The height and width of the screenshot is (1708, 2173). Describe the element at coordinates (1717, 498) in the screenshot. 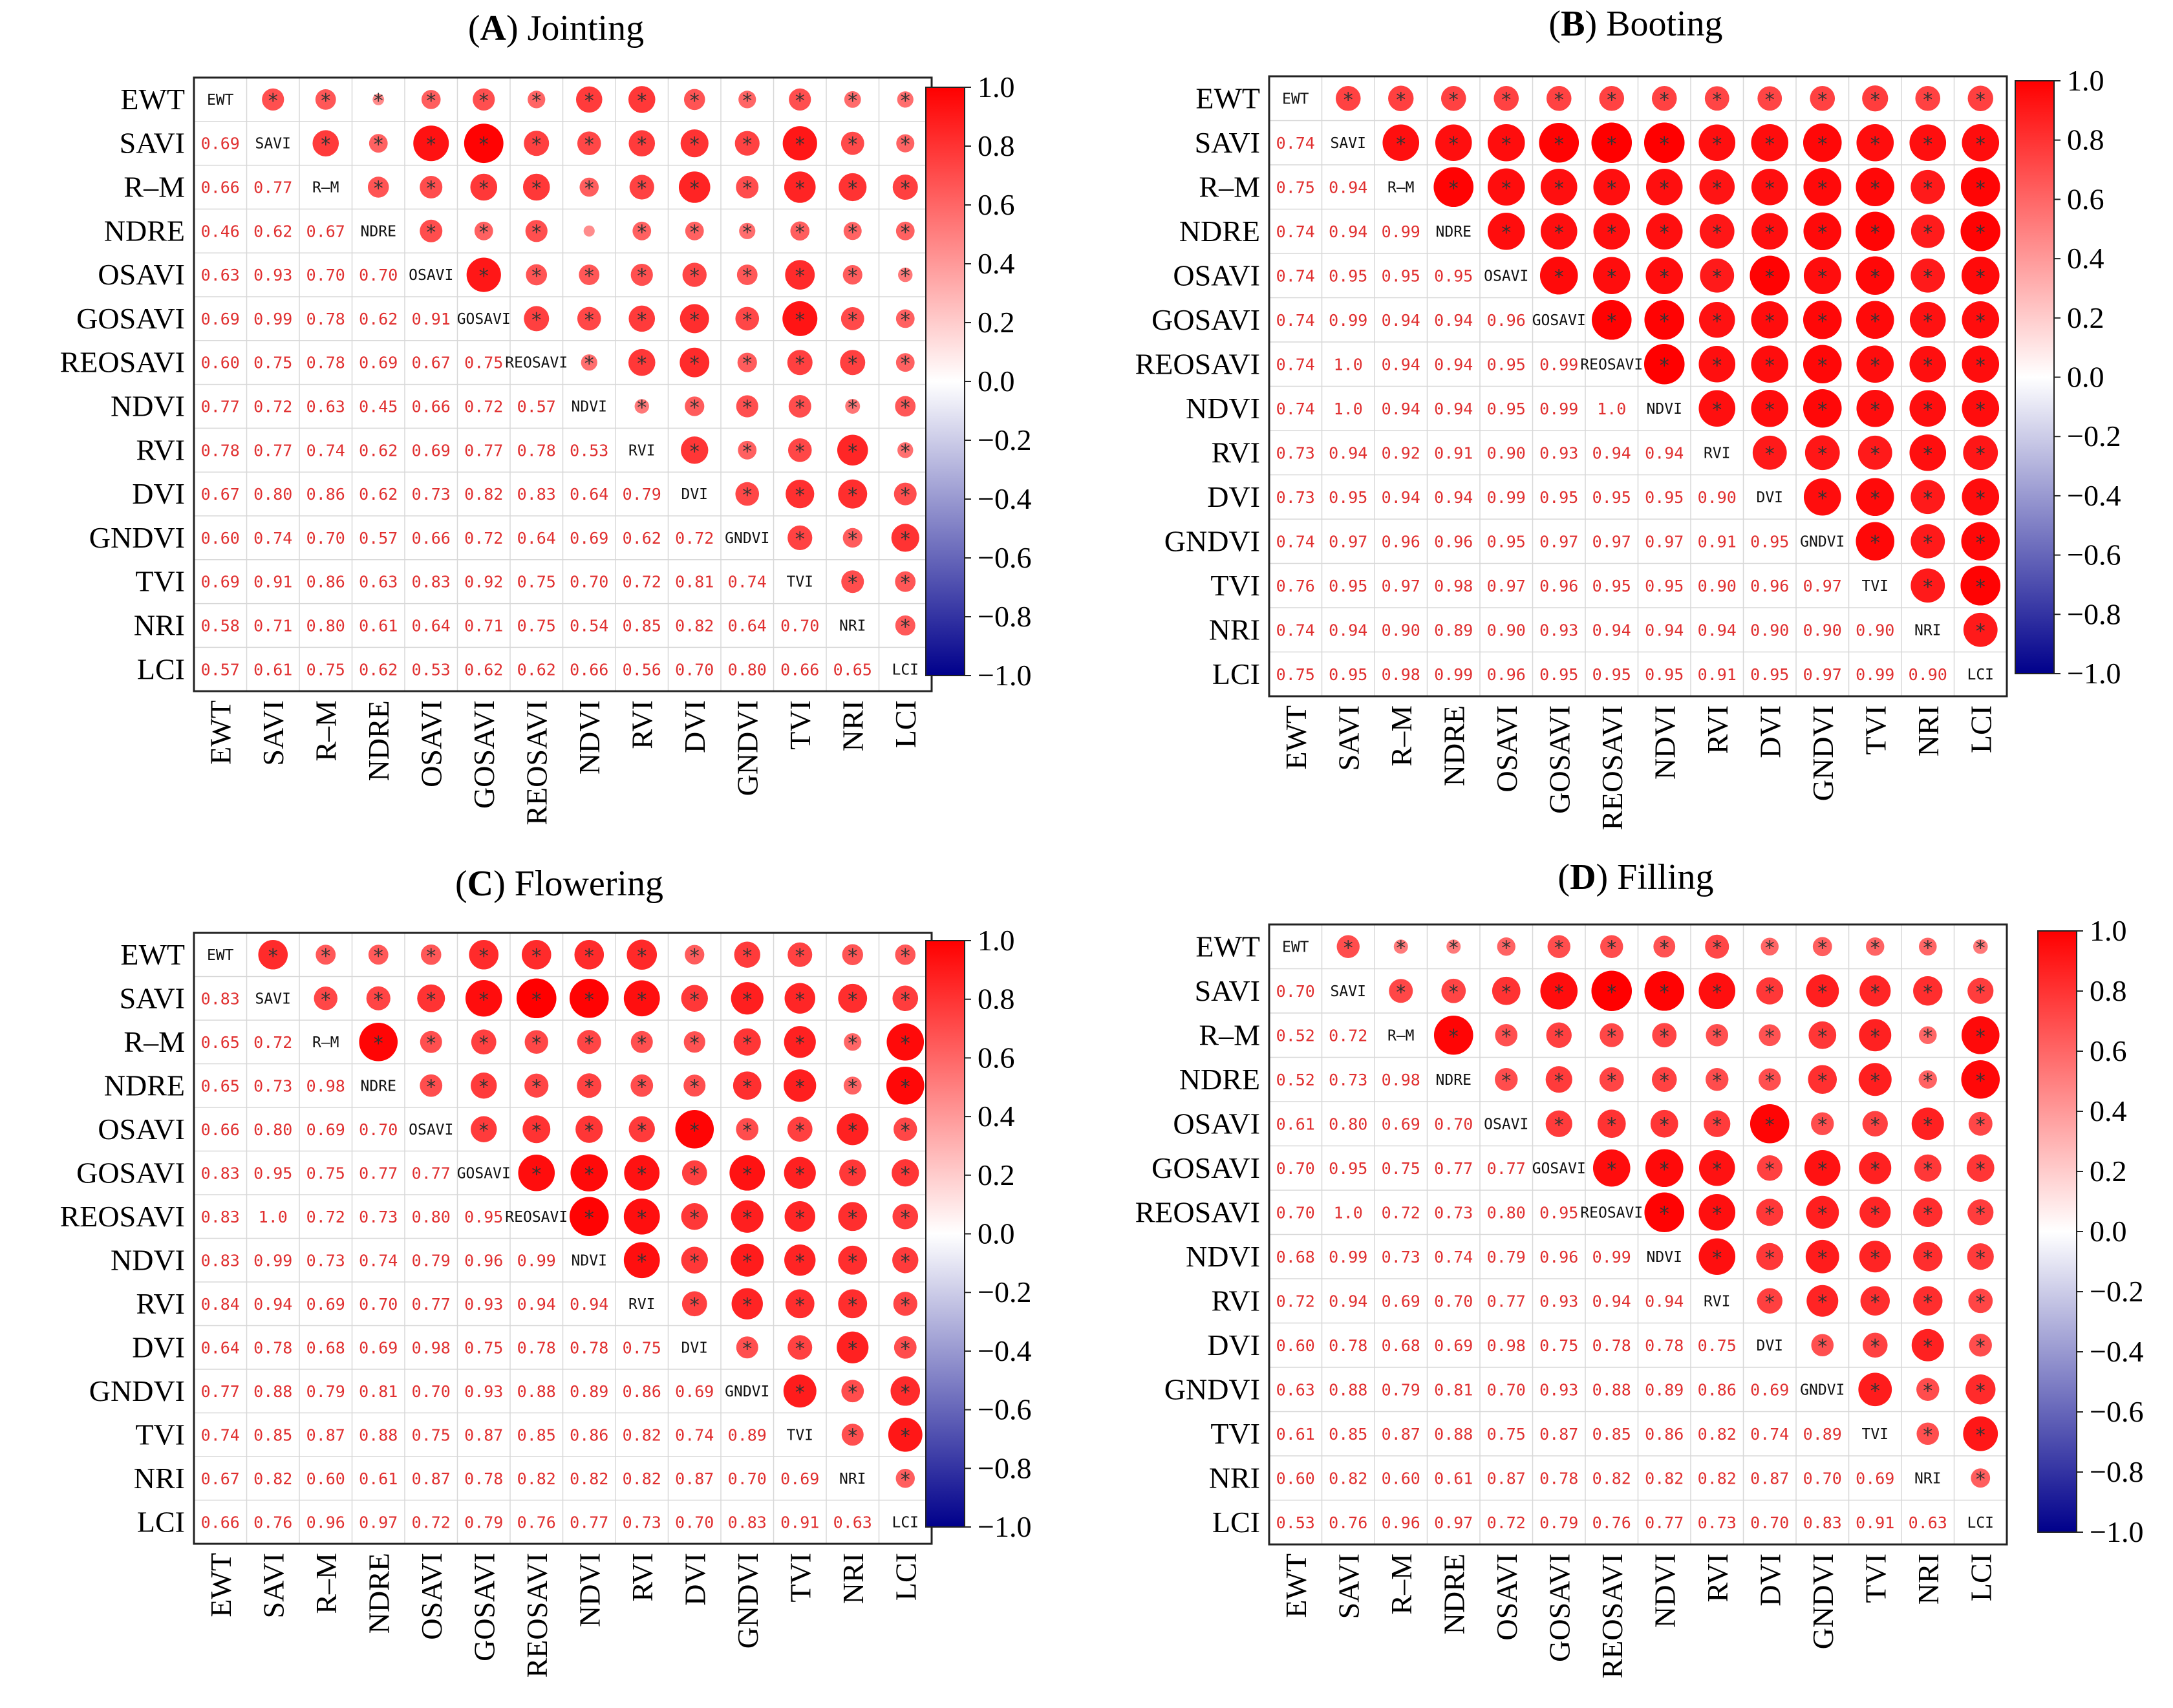

I see `value-label: 0.90` at that location.